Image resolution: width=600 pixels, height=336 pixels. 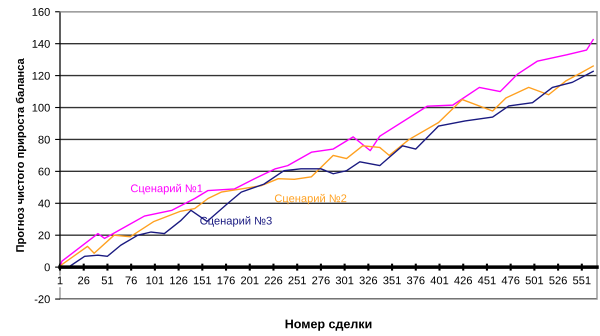 What do you see at coordinates (44, 172) in the screenshot?
I see `y-tick-label: 60` at bounding box center [44, 172].